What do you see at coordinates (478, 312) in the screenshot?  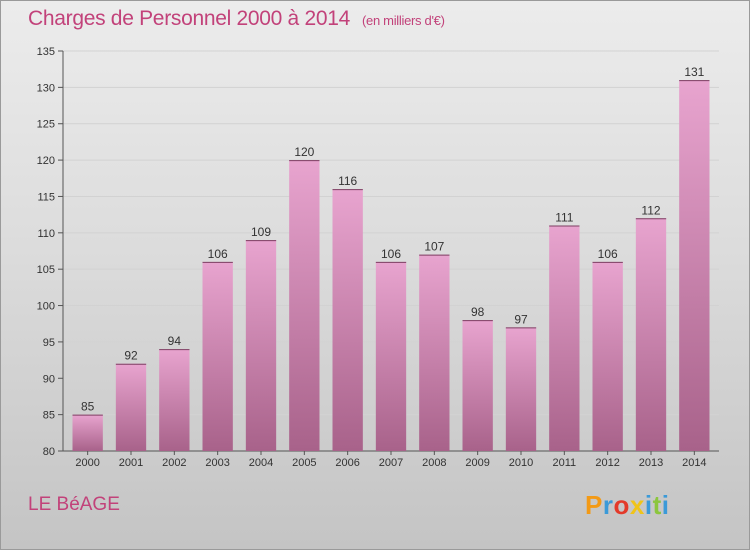 I see `value-label: 98` at bounding box center [478, 312].